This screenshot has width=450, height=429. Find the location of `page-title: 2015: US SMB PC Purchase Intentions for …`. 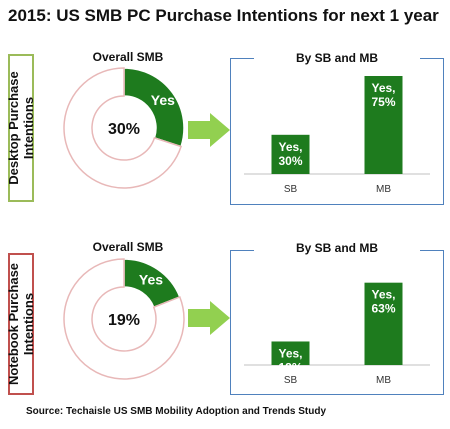

page-title: 2015: US SMB PC Purchase Intentions for … is located at coordinates (223, 15).